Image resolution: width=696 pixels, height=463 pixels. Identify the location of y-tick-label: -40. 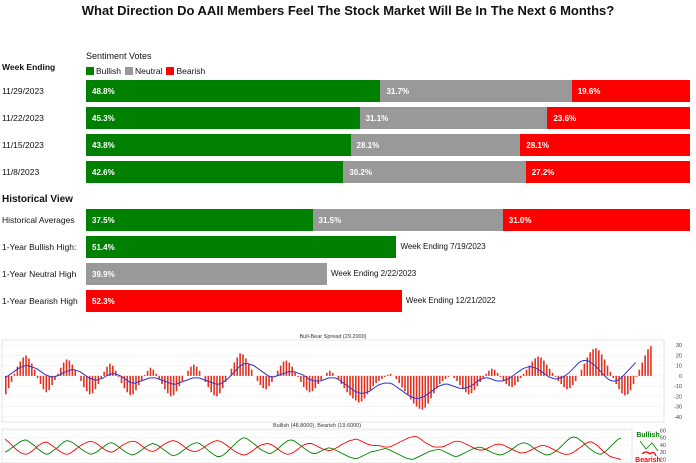
(678, 418).